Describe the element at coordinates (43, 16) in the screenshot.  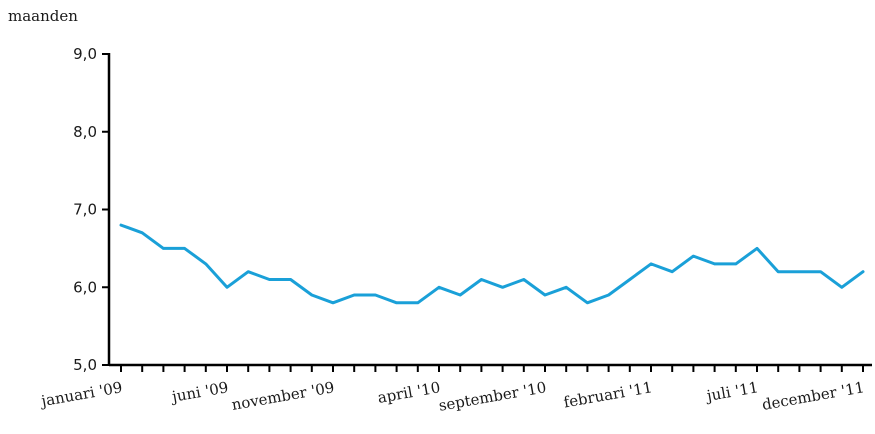
I see `y-axis-unit-label: maanden` at that location.